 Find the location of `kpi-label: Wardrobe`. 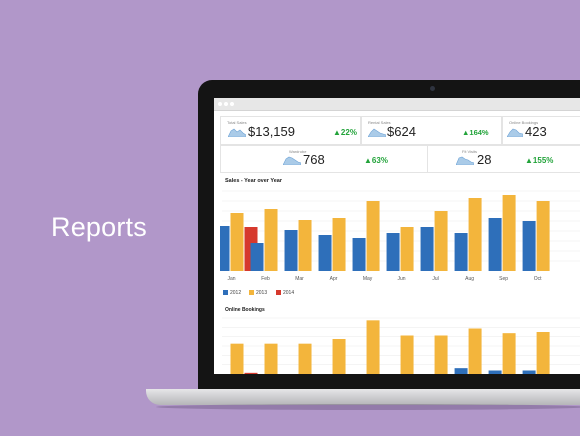

kpi-label: Wardrobe is located at coordinates (298, 151).